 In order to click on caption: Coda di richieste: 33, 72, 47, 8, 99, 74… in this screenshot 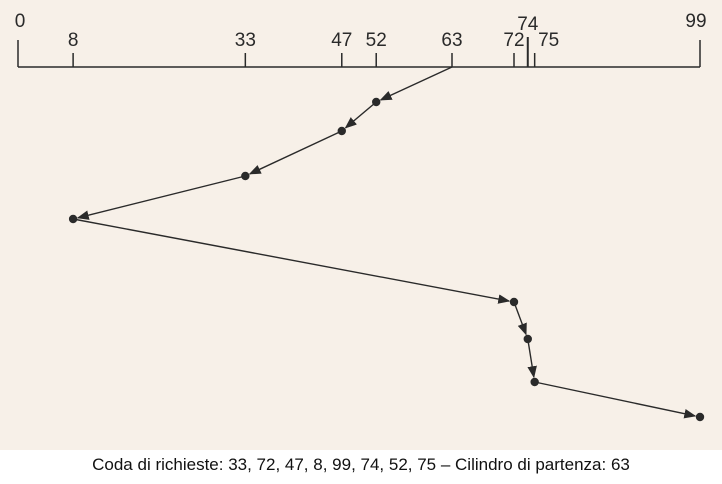, I will do `click(361, 464)`.